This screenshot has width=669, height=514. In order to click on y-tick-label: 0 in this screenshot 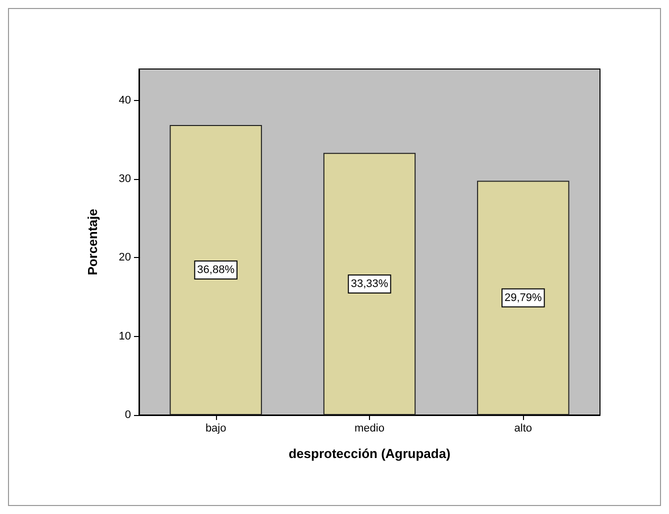, I will do `click(127, 415)`.